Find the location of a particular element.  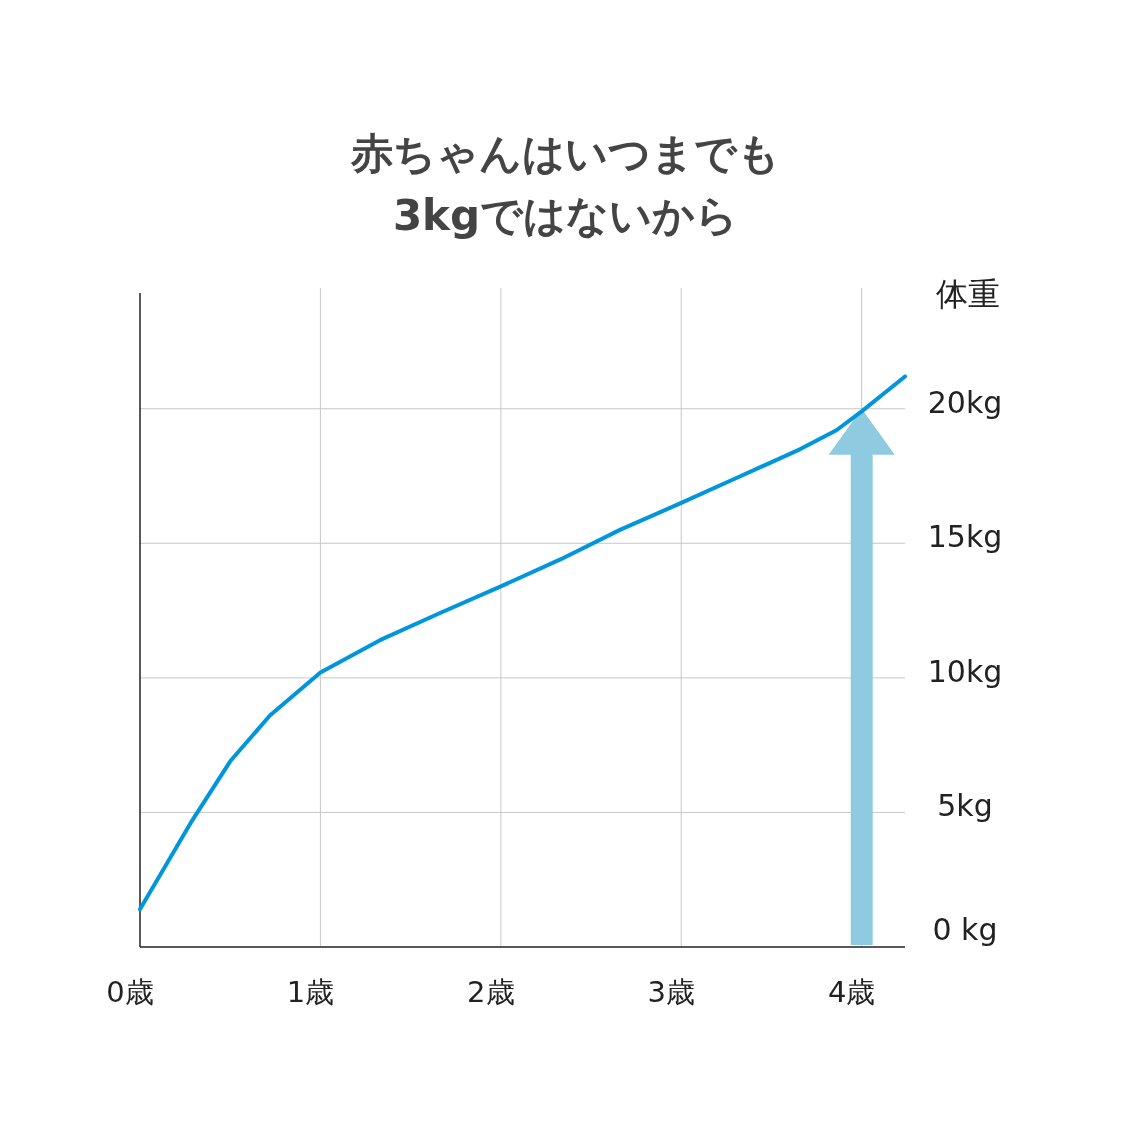

y-tick-label: 20kg is located at coordinates (965, 402).